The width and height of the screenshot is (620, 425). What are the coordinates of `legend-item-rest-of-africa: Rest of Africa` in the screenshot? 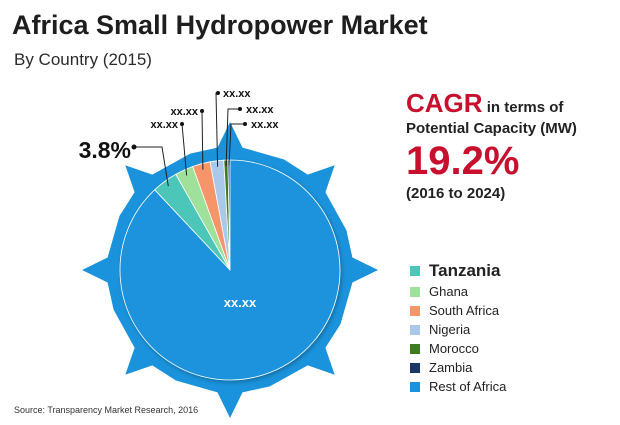 It's located at (458, 386).